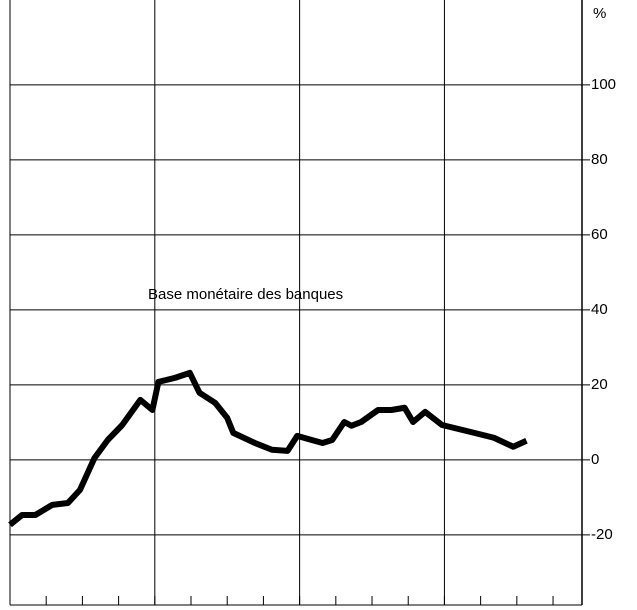 This screenshot has width=637, height=610. Describe the element at coordinates (602, 534) in the screenshot. I see `y-tick-label: -20` at that location.